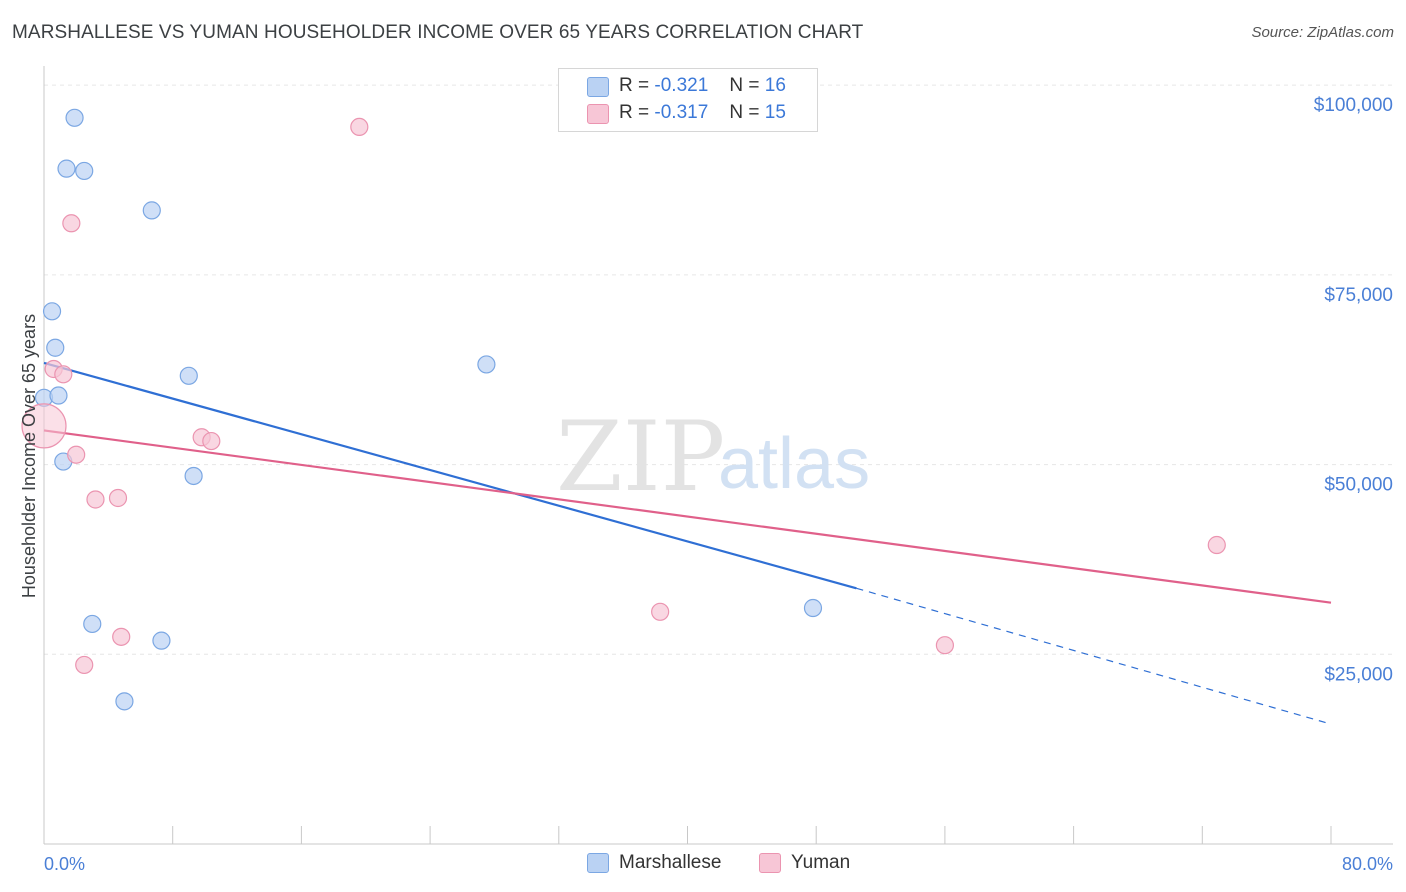 The image size is (1406, 892). Describe the element at coordinates (775, 85) in the screenshot. I see `marshallese-n-value: 16` at that location.